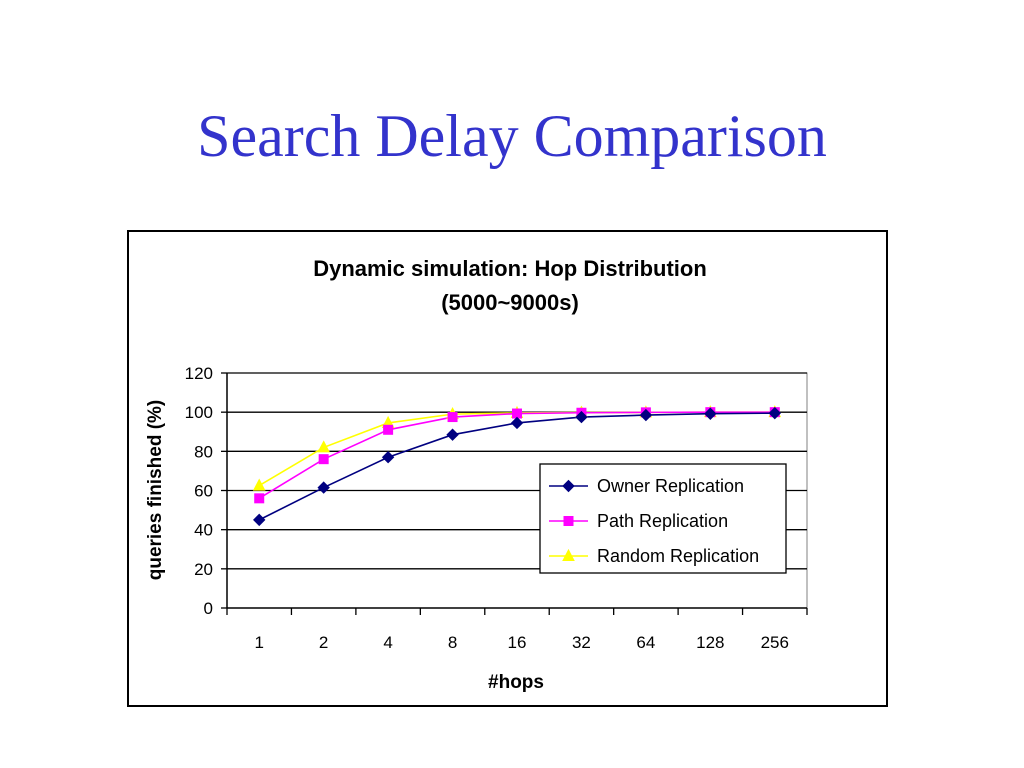 The width and height of the screenshot is (1024, 768). Describe the element at coordinates (208, 608) in the screenshot. I see `y-tick-label: 0` at that location.